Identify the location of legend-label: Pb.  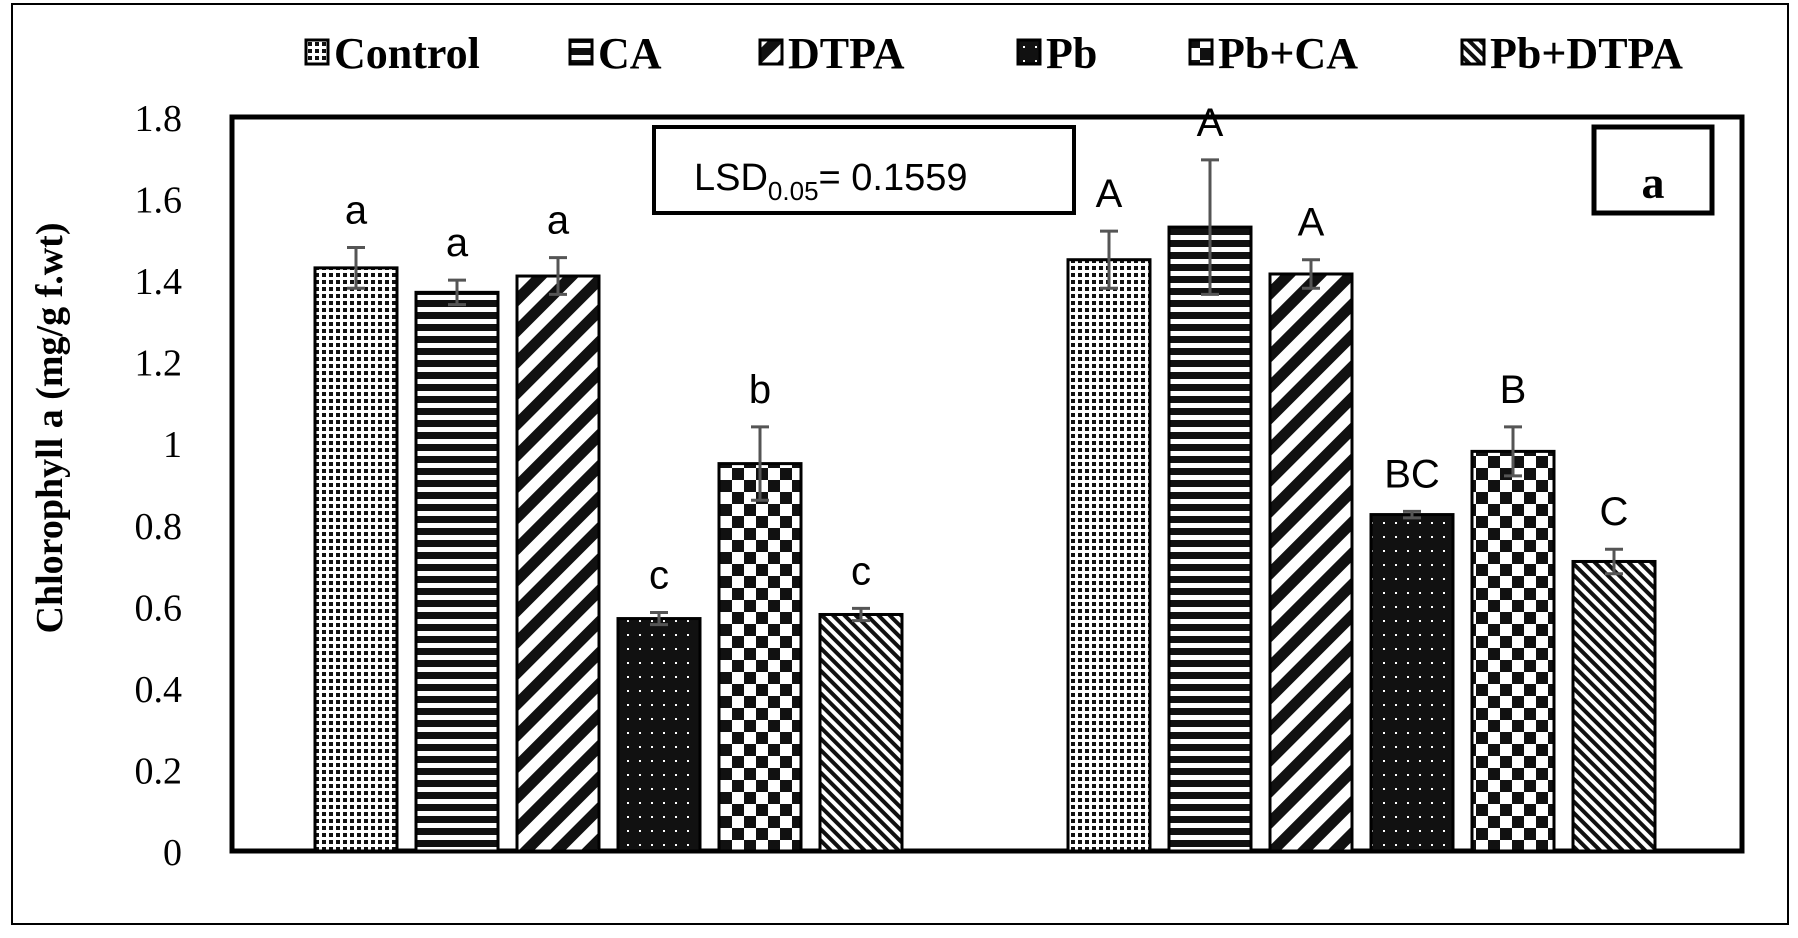
(1071, 53).